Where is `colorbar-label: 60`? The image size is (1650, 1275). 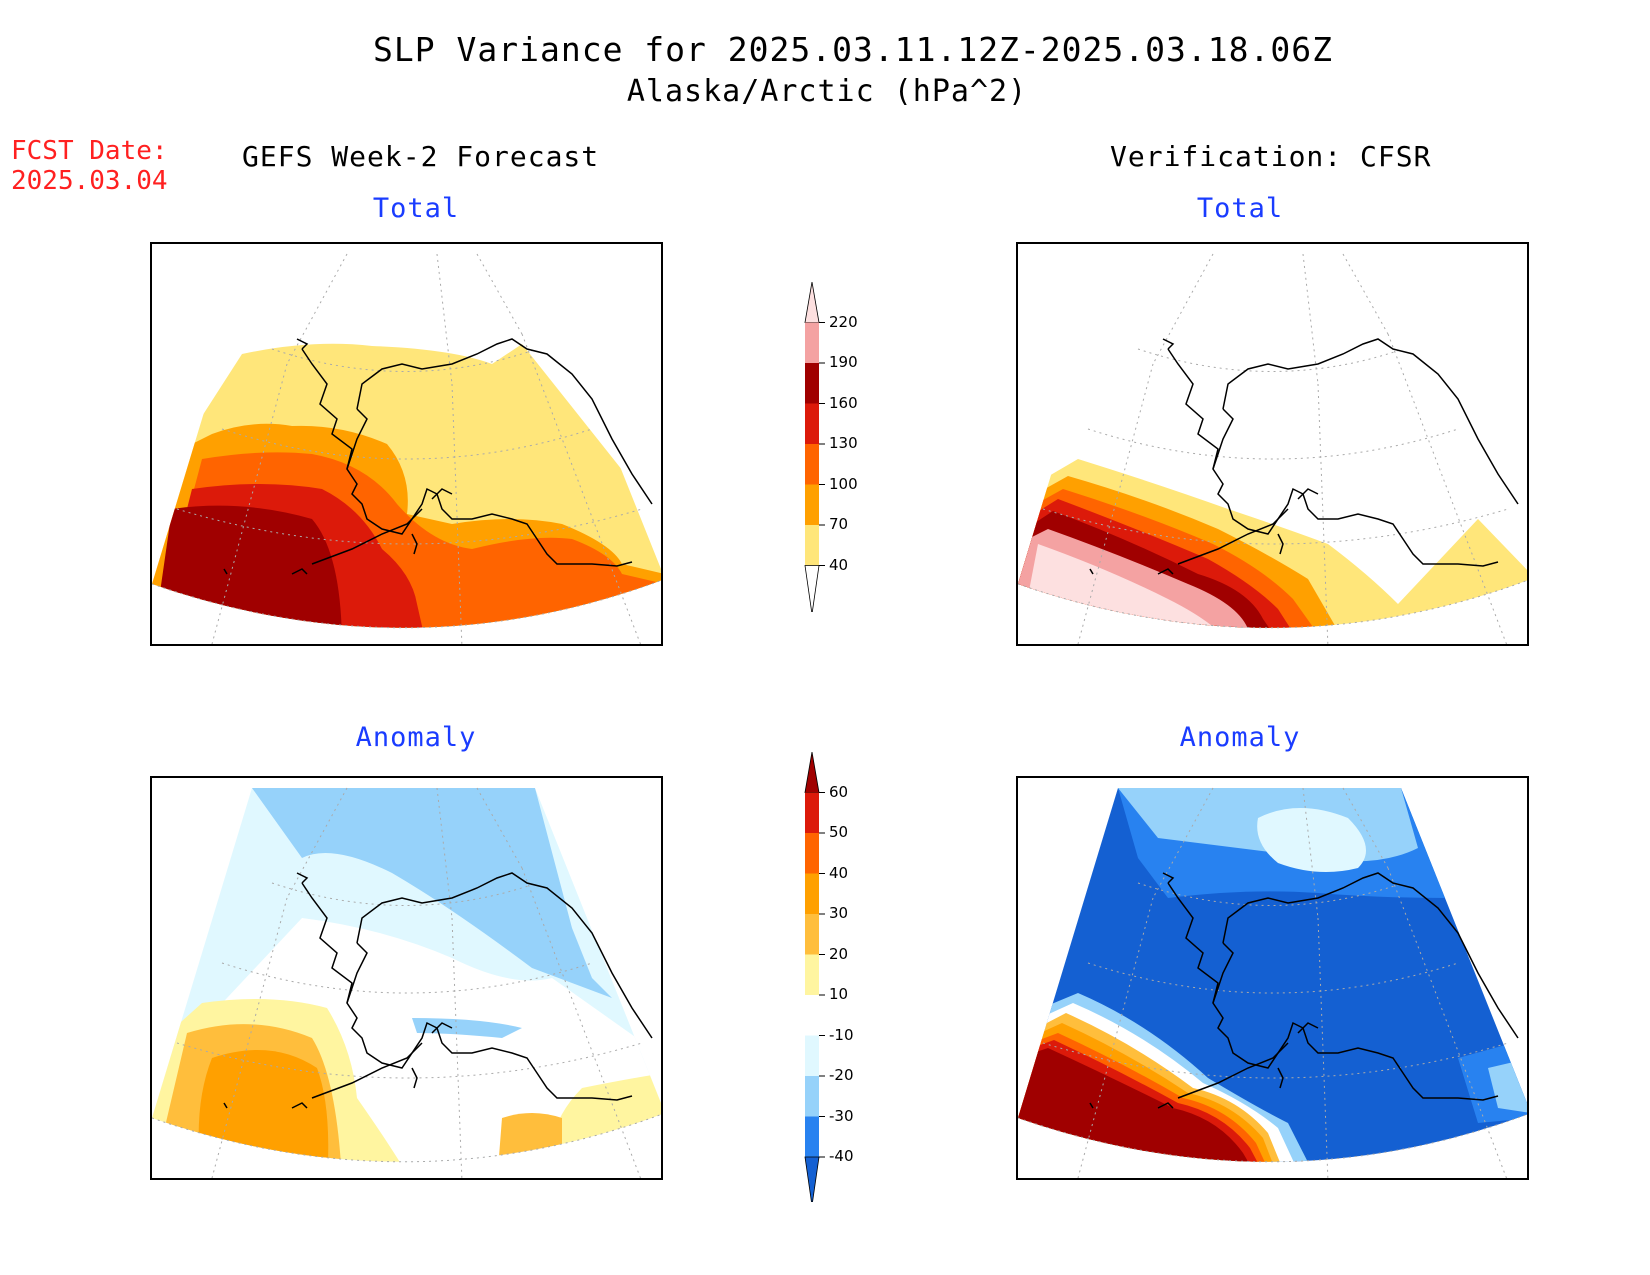
colorbar-label: 60 is located at coordinates (839, 791).